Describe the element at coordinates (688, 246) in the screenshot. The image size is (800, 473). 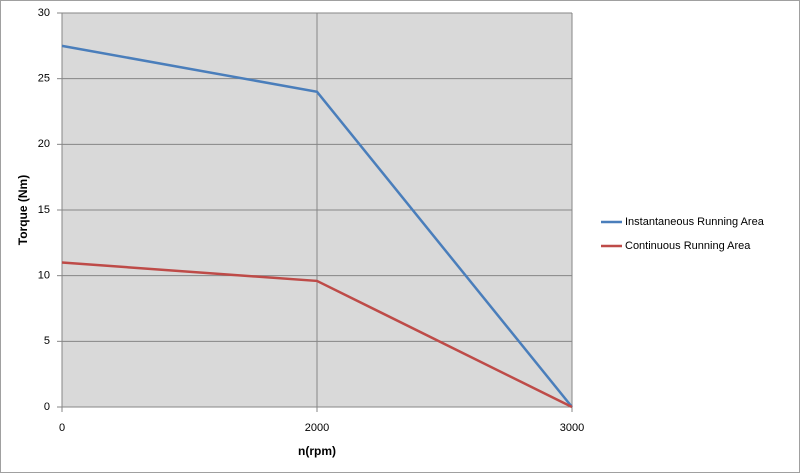
I see `legend-label: Continuous Running Area` at that location.